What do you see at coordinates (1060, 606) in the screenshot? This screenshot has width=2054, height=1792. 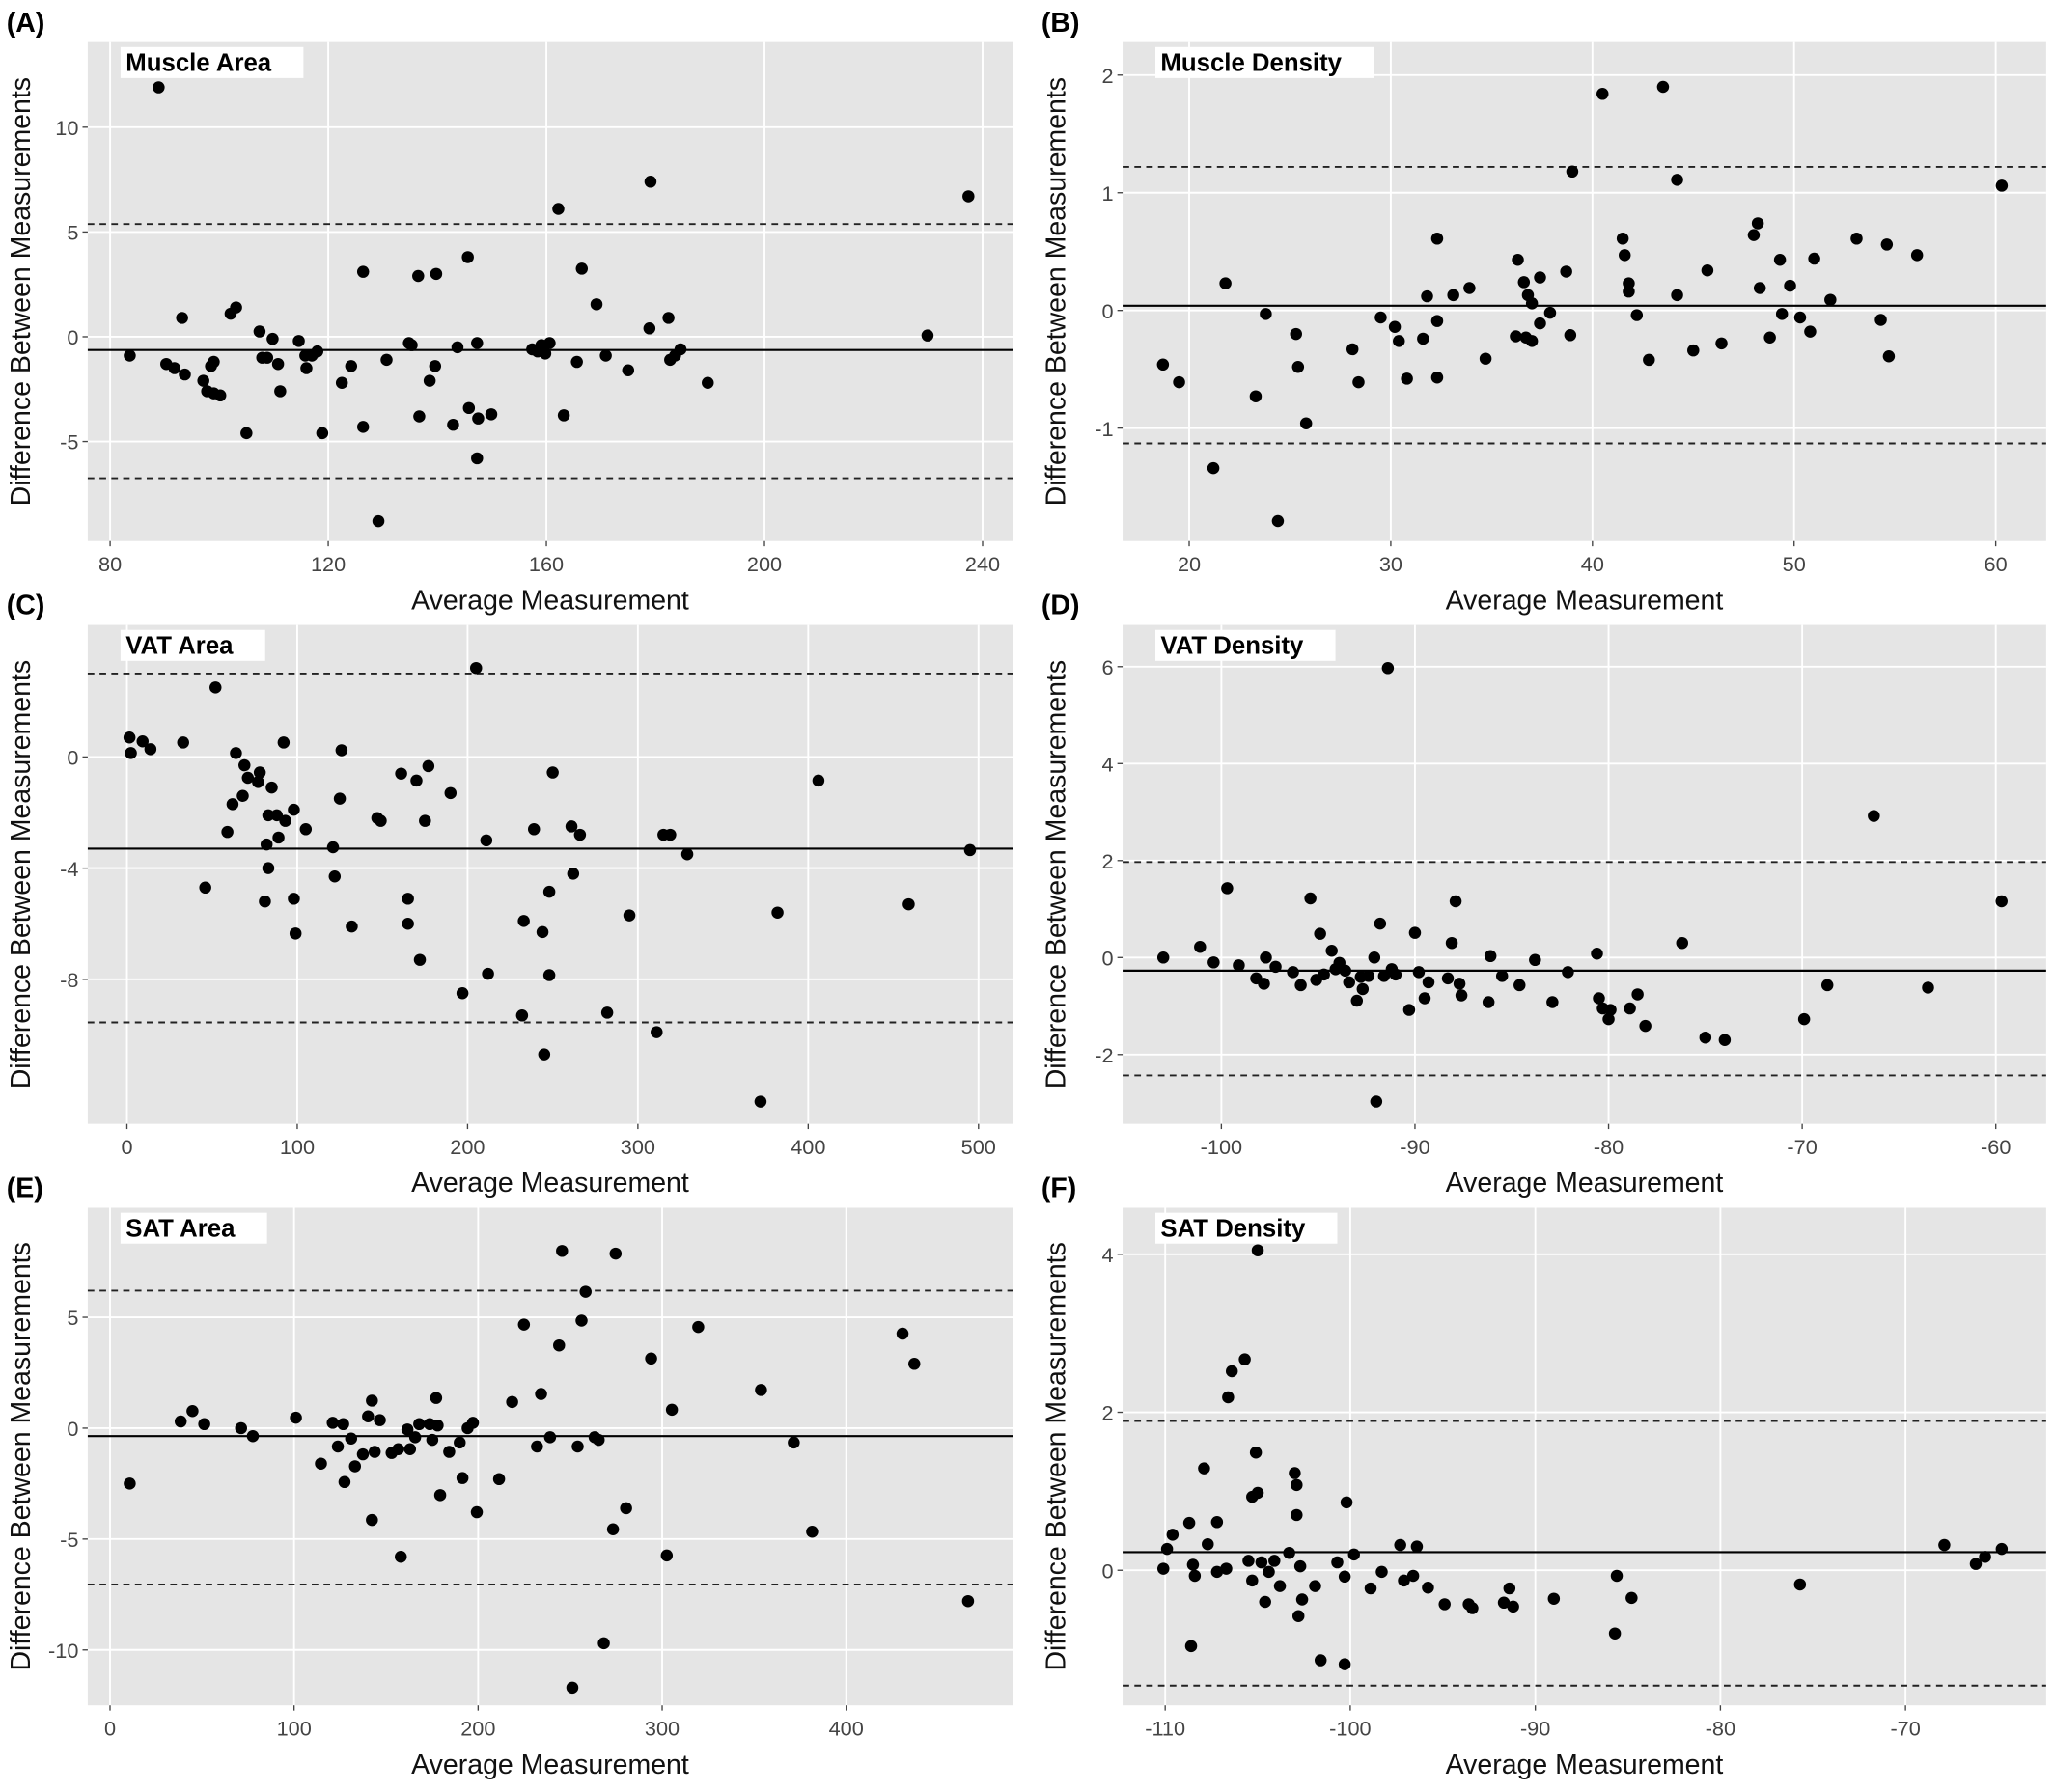 I see `panel-label: (D)` at bounding box center [1060, 606].